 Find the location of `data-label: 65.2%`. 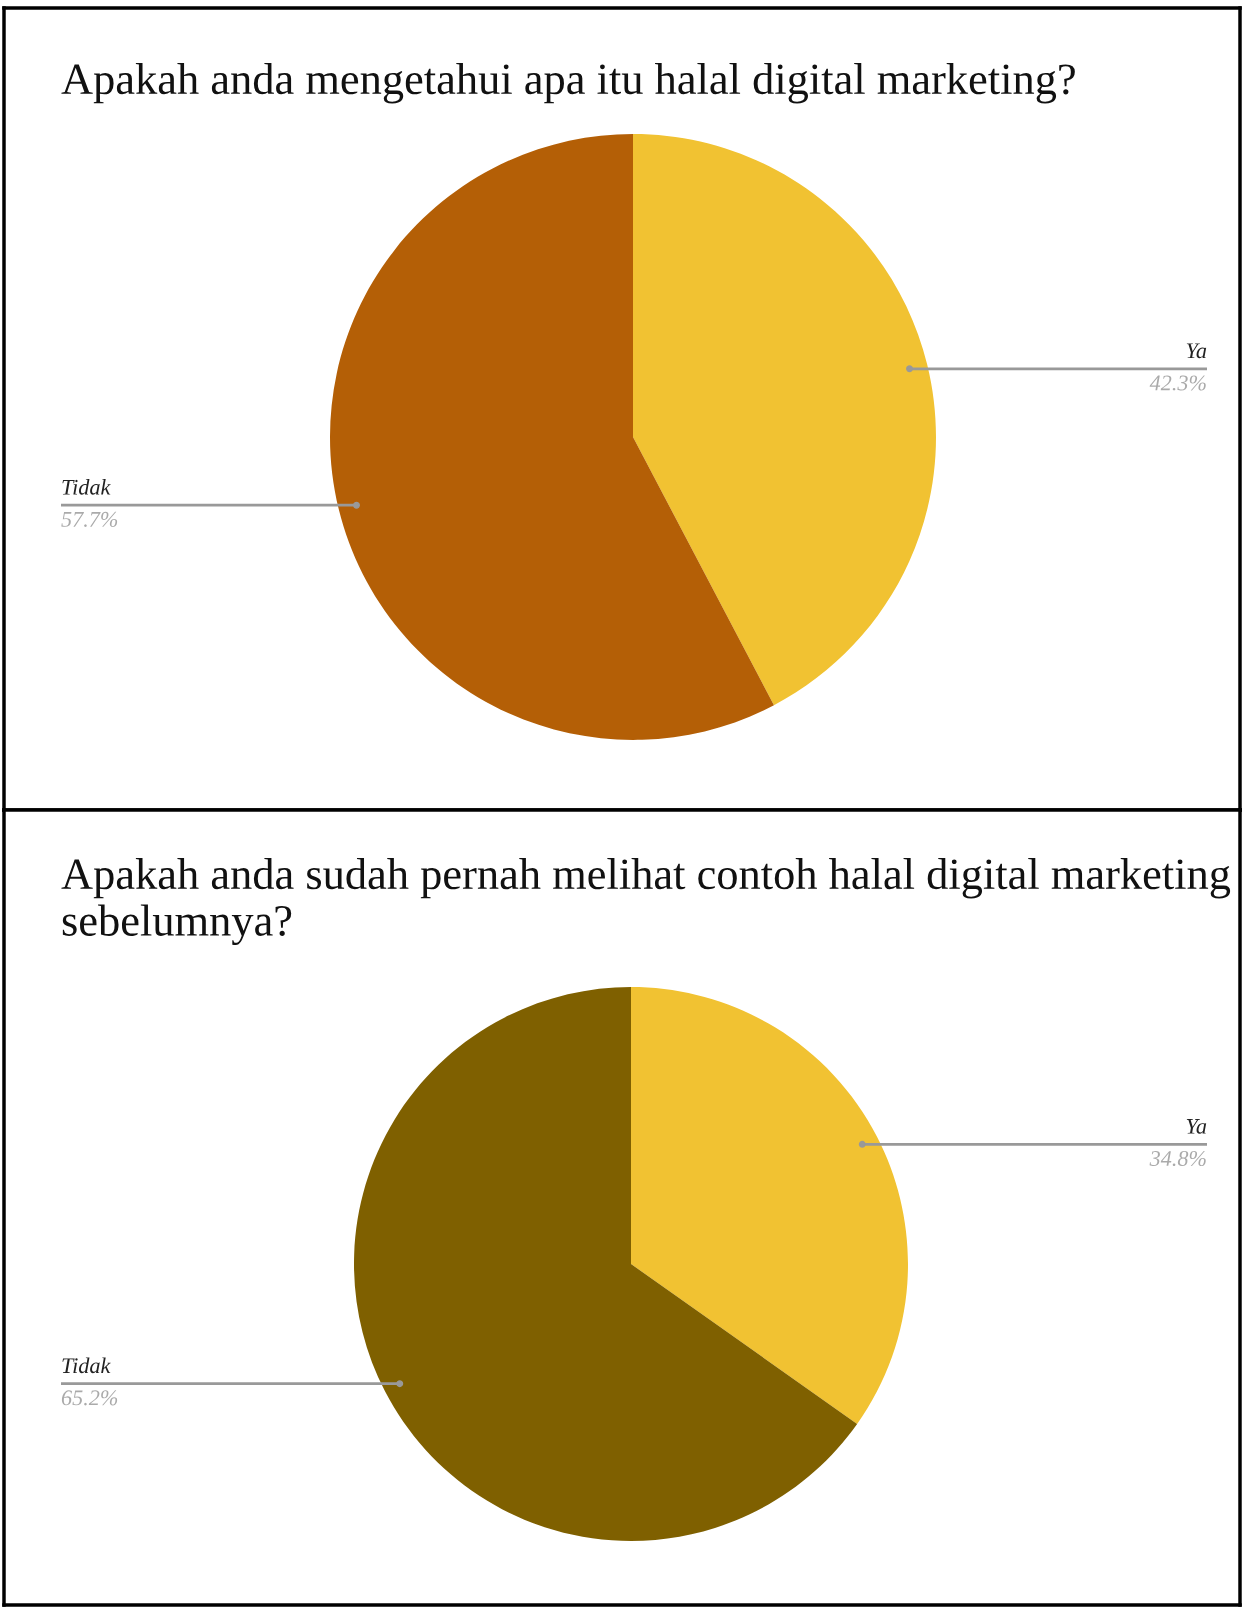

data-label: 65.2% is located at coordinates (89, 1398).